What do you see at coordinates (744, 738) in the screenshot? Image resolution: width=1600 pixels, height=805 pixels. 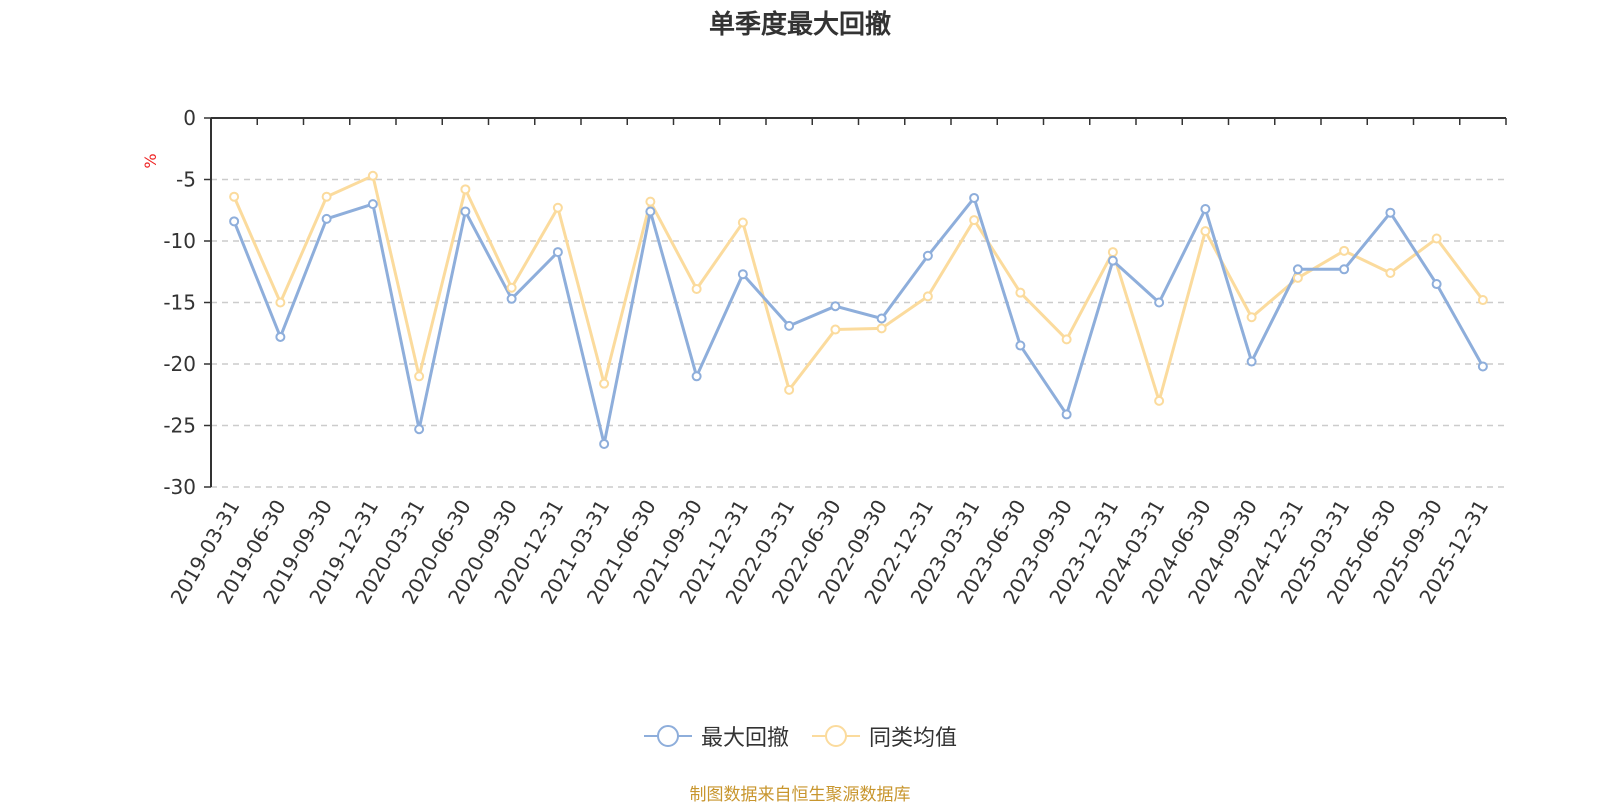 I see `legend-label-max-drawdown: 最大回撤` at bounding box center [744, 738].